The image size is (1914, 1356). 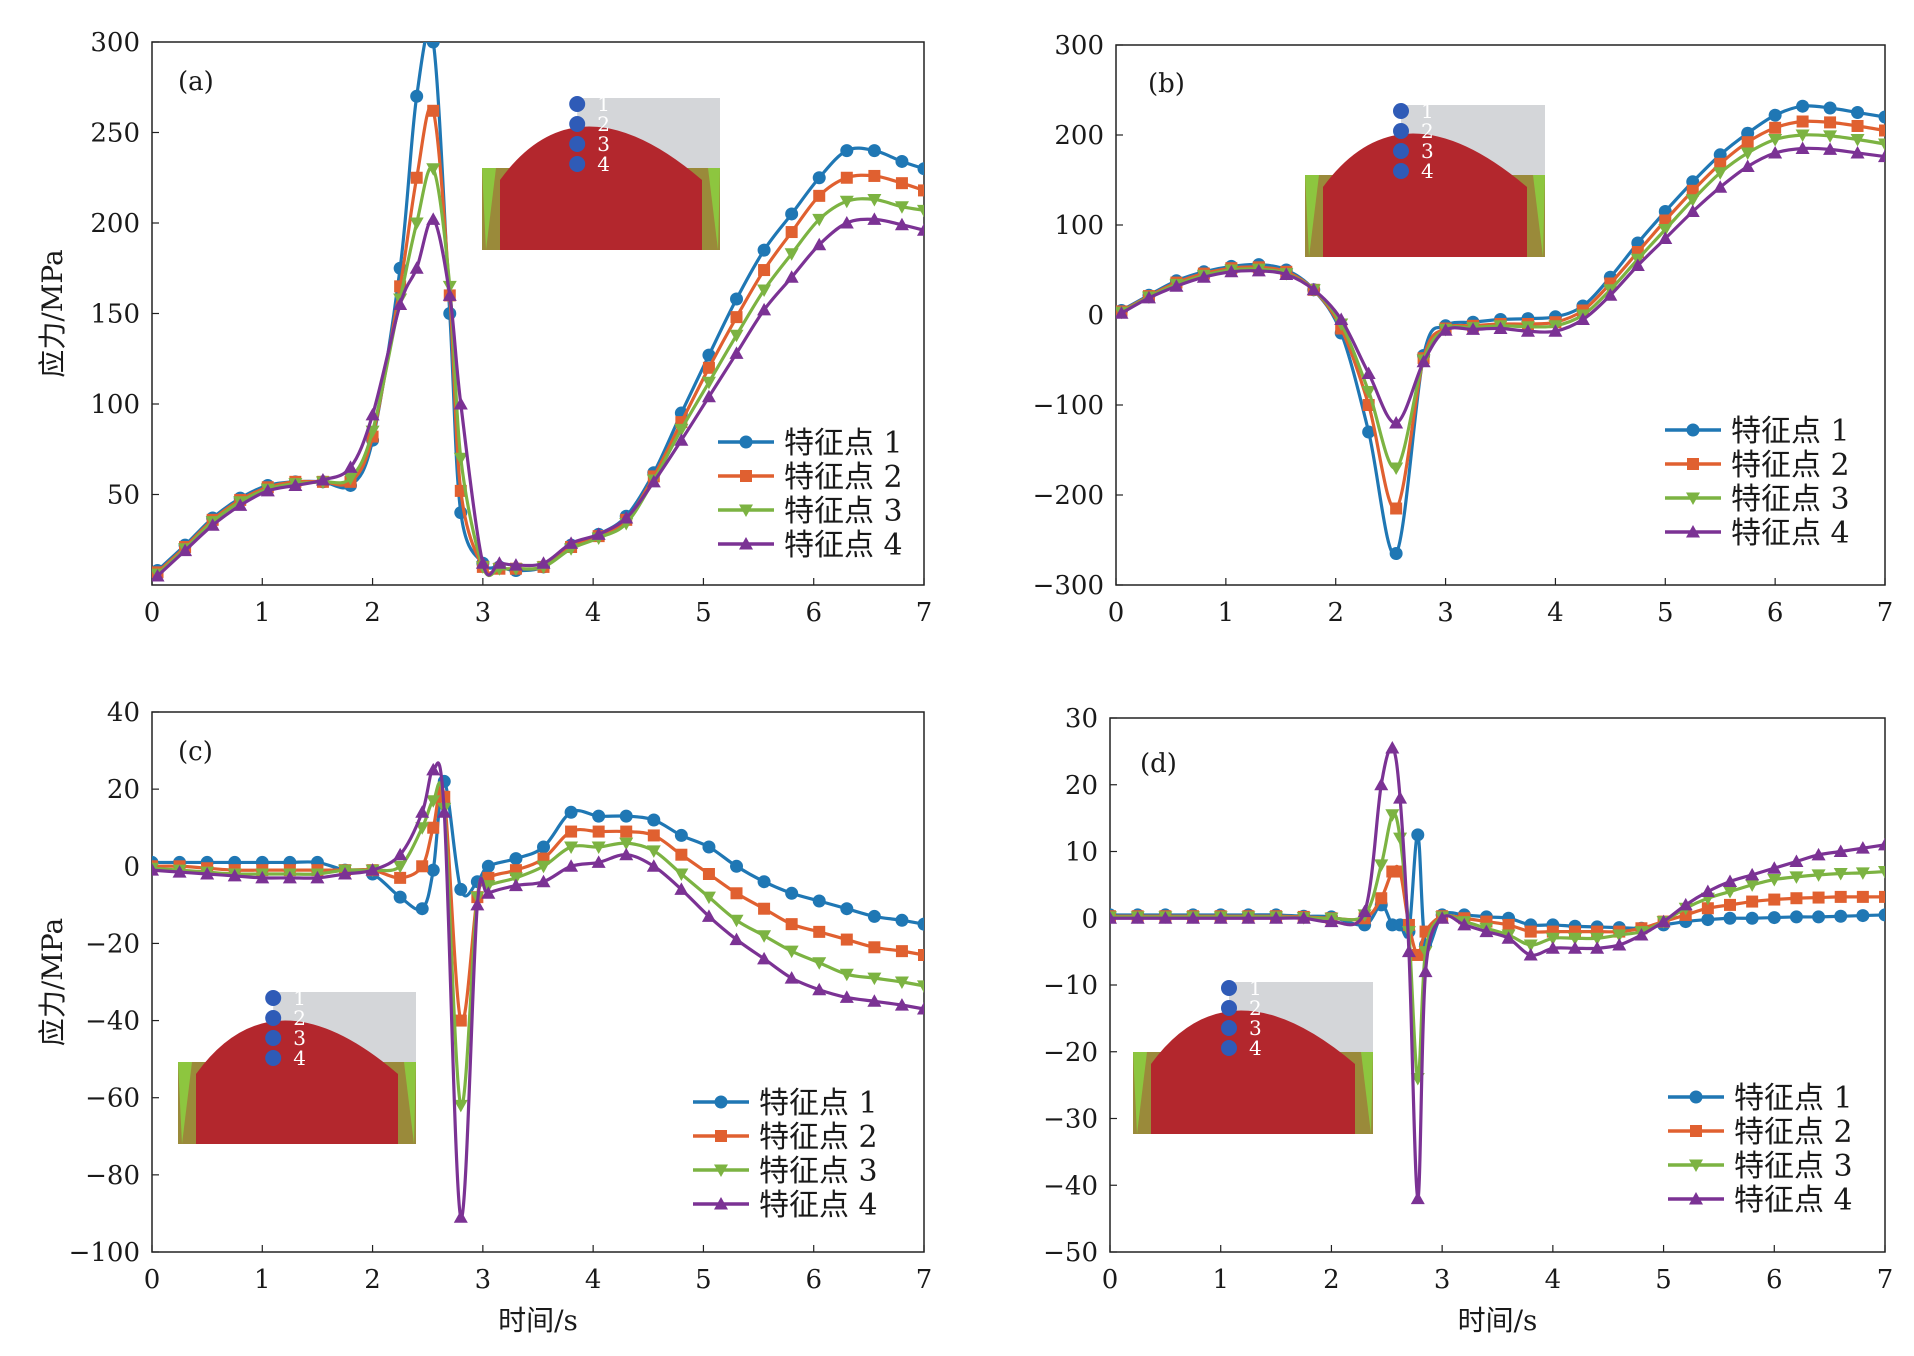 I want to click on x-tick-label: 0, so click(x=152, y=613).